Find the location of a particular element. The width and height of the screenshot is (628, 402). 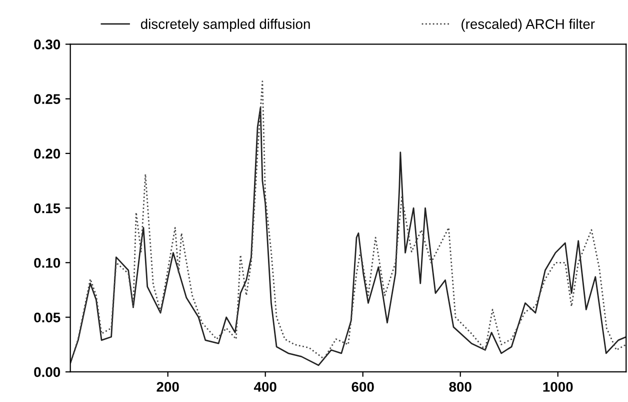

x-tick-label: 1000 is located at coordinates (558, 387).